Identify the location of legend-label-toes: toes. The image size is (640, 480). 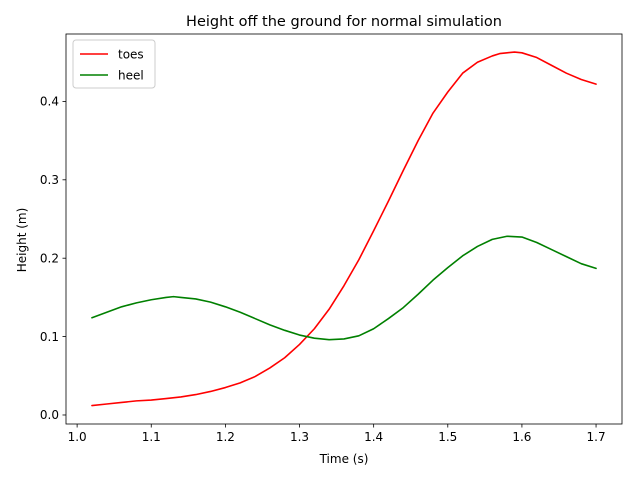
(131, 54).